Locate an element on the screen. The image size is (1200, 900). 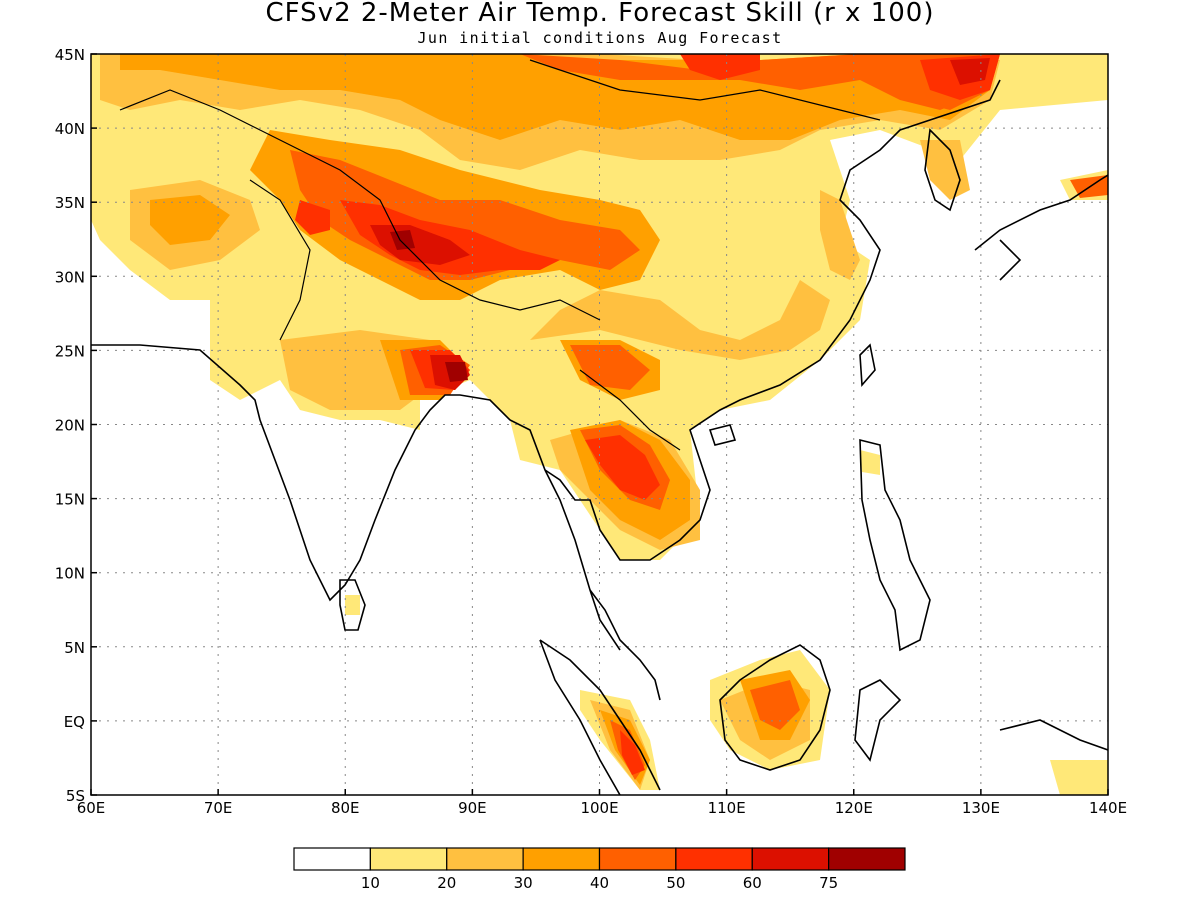
figure-subtitle: Jun initial conditions Aug Forecast is located at coordinates (600, 38).